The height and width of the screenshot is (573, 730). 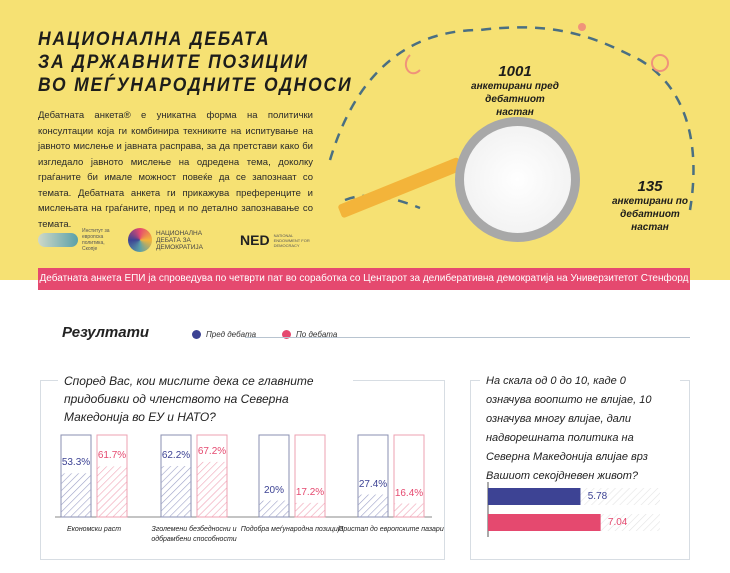 What do you see at coordinates (412, 64) in the screenshot?
I see `loop-arrow-icon` at bounding box center [412, 64].